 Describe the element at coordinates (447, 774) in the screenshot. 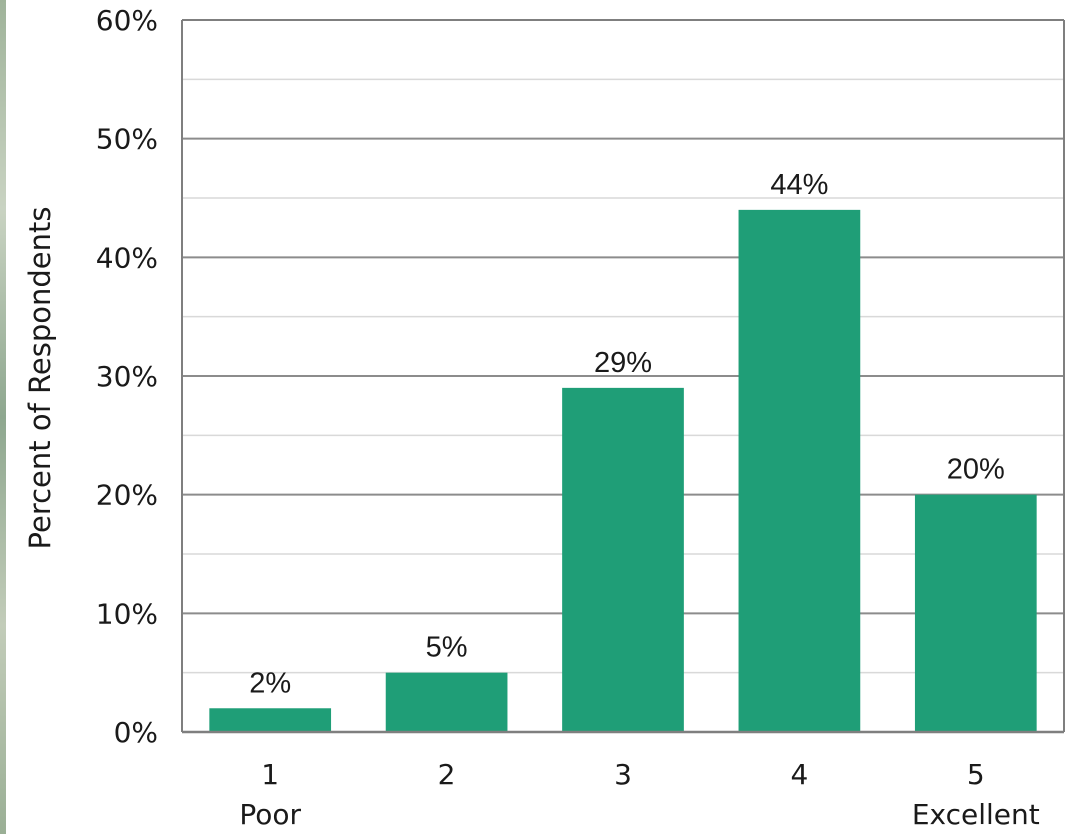

I see `x-tick-label: 2` at that location.